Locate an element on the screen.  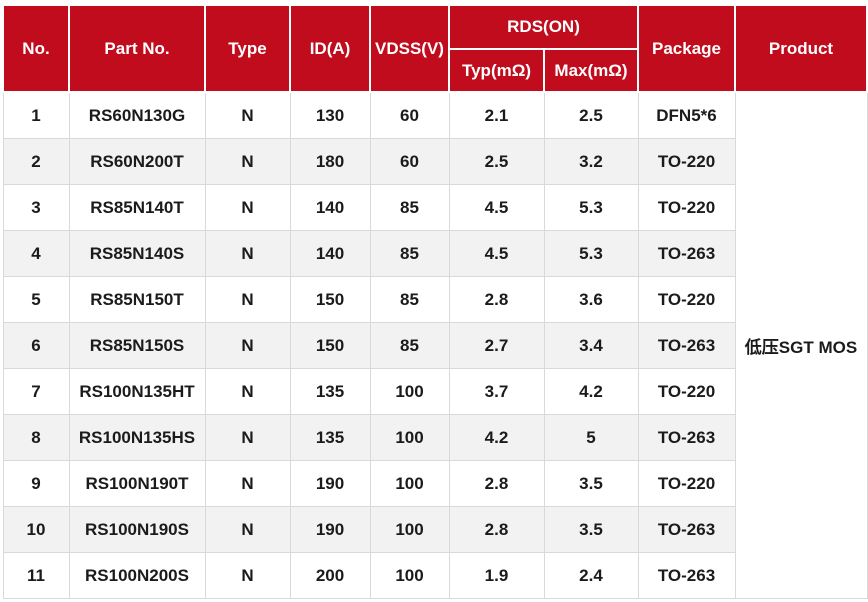
cell-no: 9 is located at coordinates (36, 483).